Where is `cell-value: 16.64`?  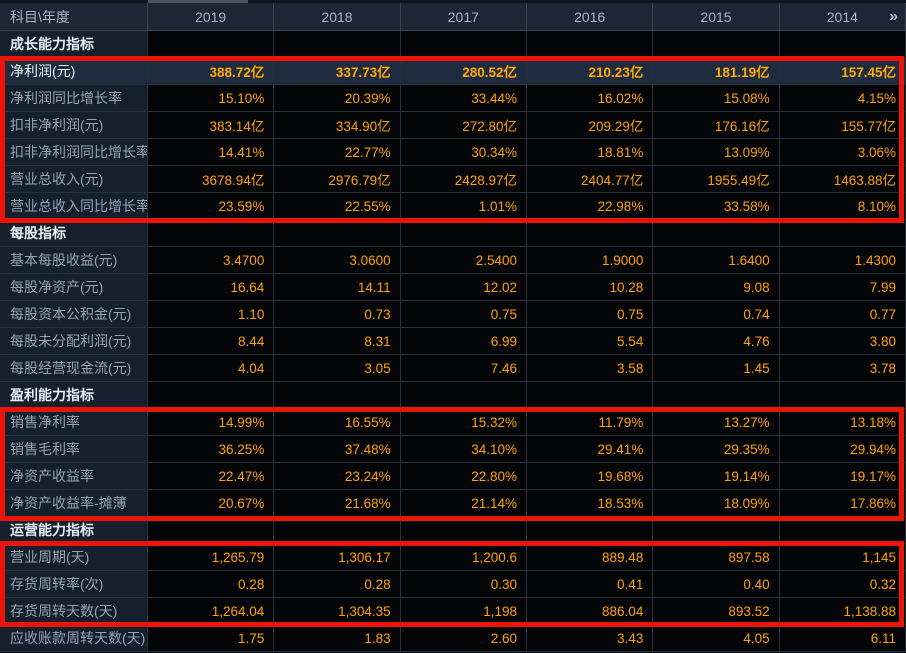 cell-value: 16.64 is located at coordinates (211, 287).